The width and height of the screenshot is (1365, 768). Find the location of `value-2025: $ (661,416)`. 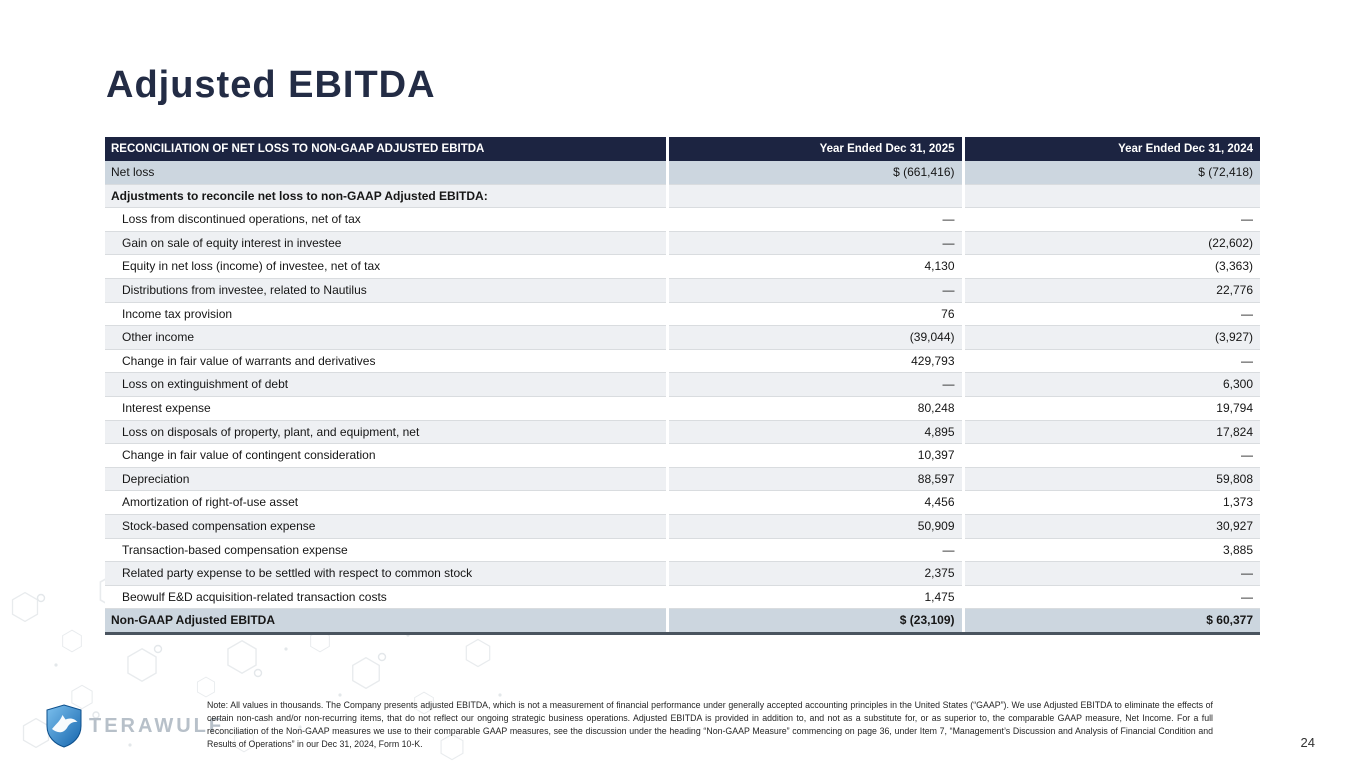

value-2025: $ (661,416) is located at coordinates (814, 173).